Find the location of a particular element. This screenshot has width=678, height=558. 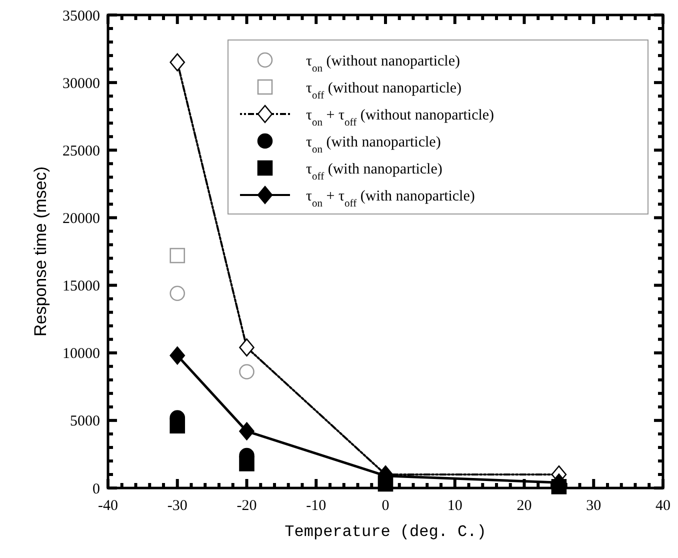

legend-label: τ$_{off}$ (with nanoparticle) is located at coordinates (374, 171).